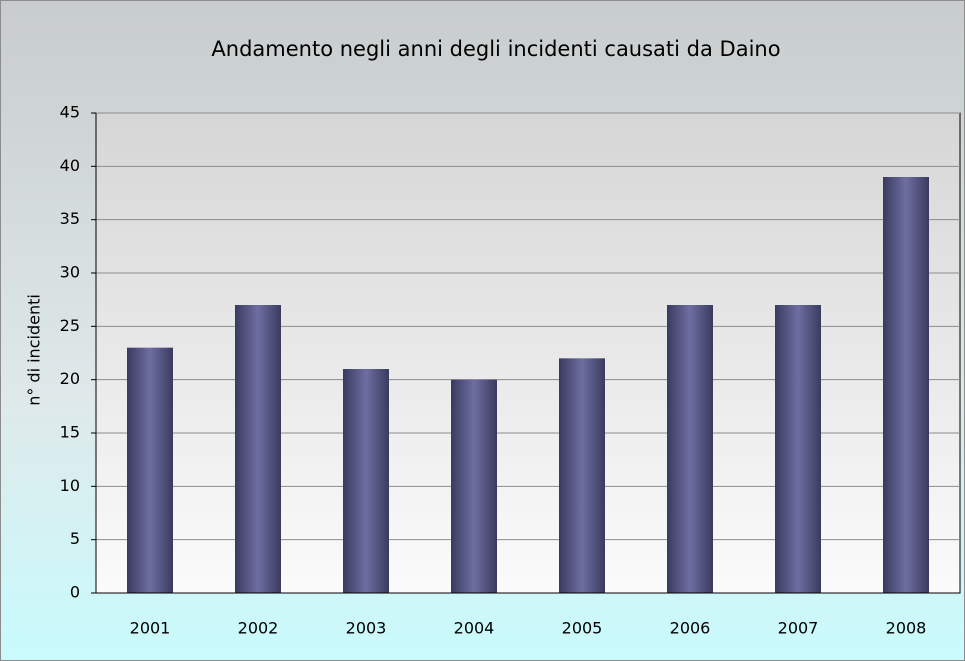 This screenshot has height=661, width=965. What do you see at coordinates (34, 350) in the screenshot?
I see `y-axis-label: n° di incidenti` at bounding box center [34, 350].